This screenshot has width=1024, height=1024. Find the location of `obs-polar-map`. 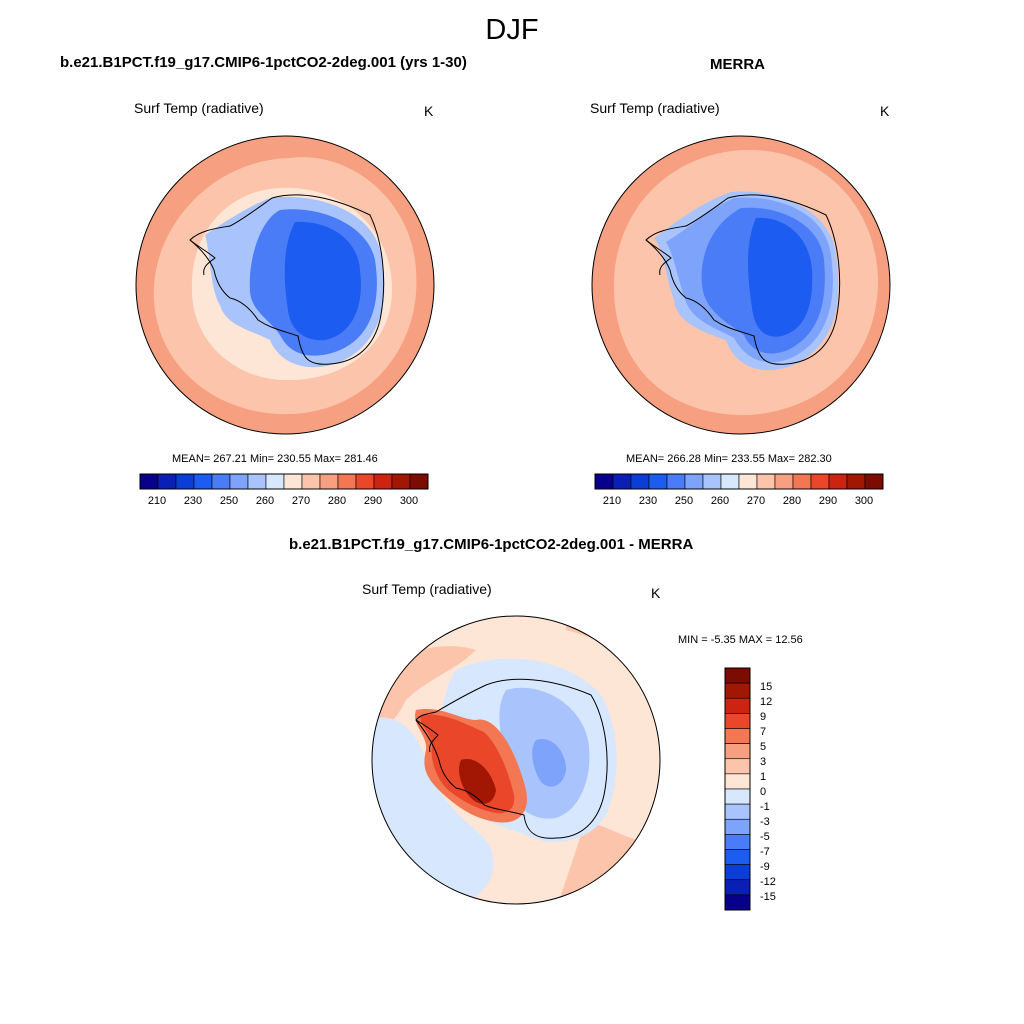

obs-polar-map is located at coordinates (741, 285).